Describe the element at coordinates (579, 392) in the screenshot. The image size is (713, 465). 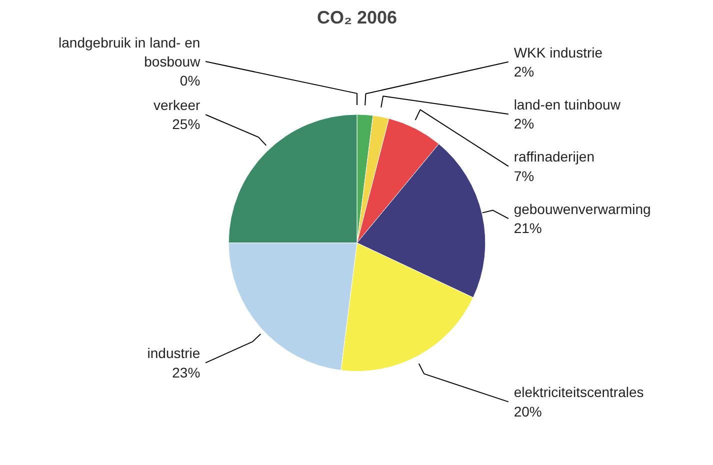
I see `slice-label: elektriciteitscentrales` at that location.